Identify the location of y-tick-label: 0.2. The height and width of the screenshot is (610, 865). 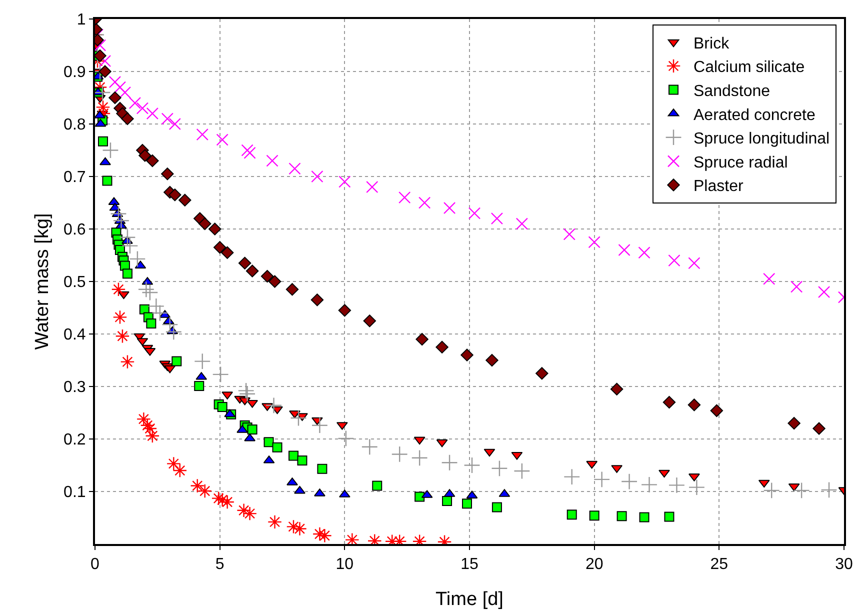
(75, 440).